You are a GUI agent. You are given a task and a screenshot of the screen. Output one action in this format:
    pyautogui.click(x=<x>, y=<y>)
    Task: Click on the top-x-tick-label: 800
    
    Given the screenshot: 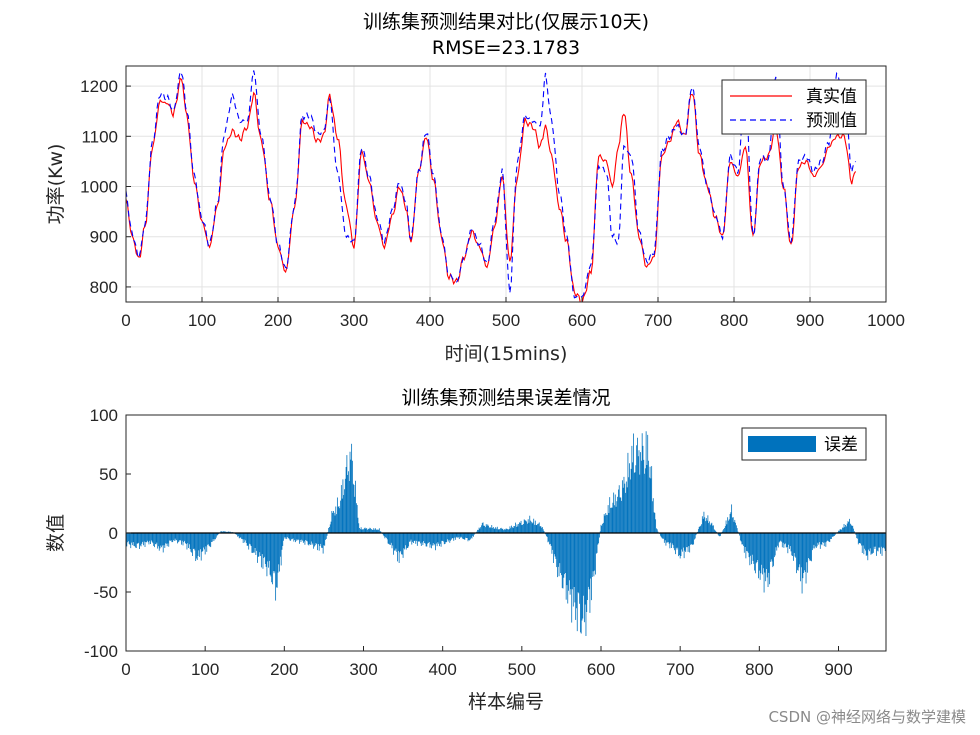 What is the action you would take?
    pyautogui.click(x=734, y=320)
    